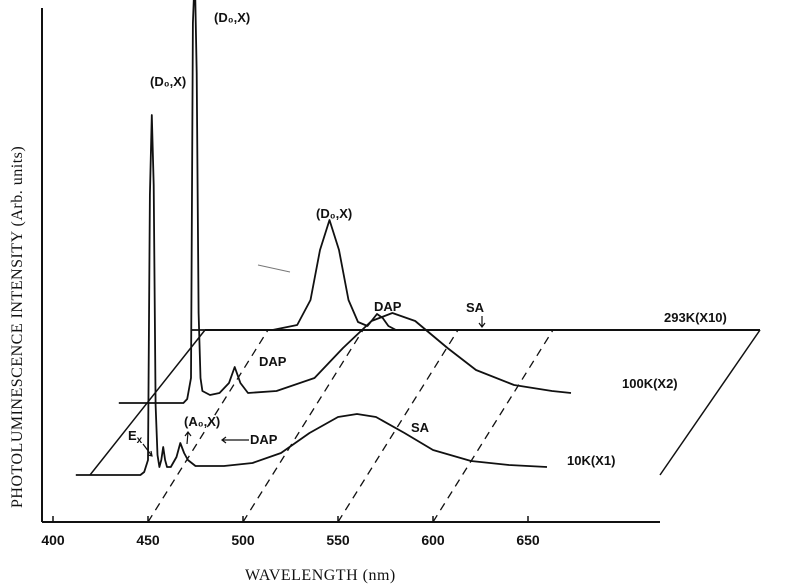  I want to click on curve-label-293k: 293K(X10), so click(695, 317).